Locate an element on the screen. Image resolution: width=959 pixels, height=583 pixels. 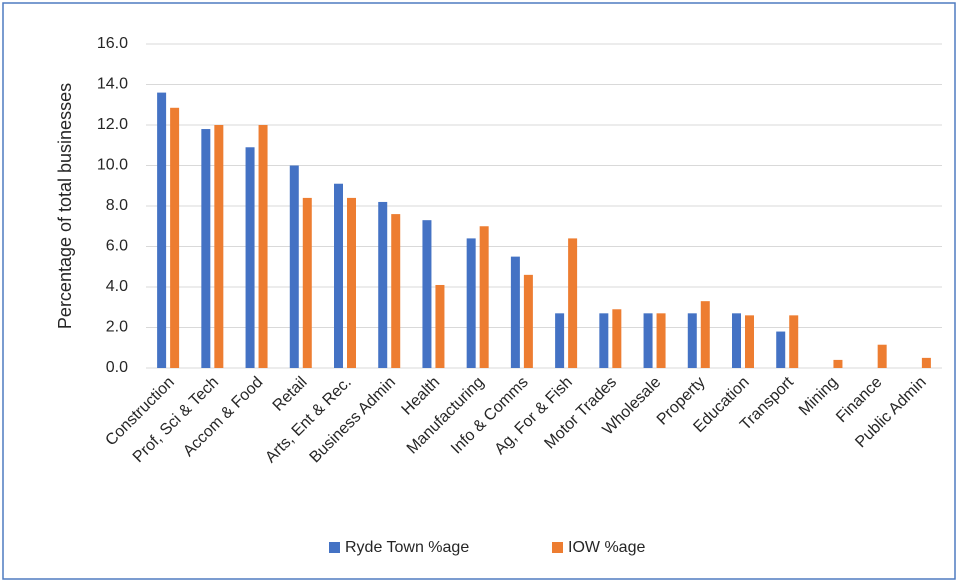
y-tick-label: 8.0 is located at coordinates (117, 205).